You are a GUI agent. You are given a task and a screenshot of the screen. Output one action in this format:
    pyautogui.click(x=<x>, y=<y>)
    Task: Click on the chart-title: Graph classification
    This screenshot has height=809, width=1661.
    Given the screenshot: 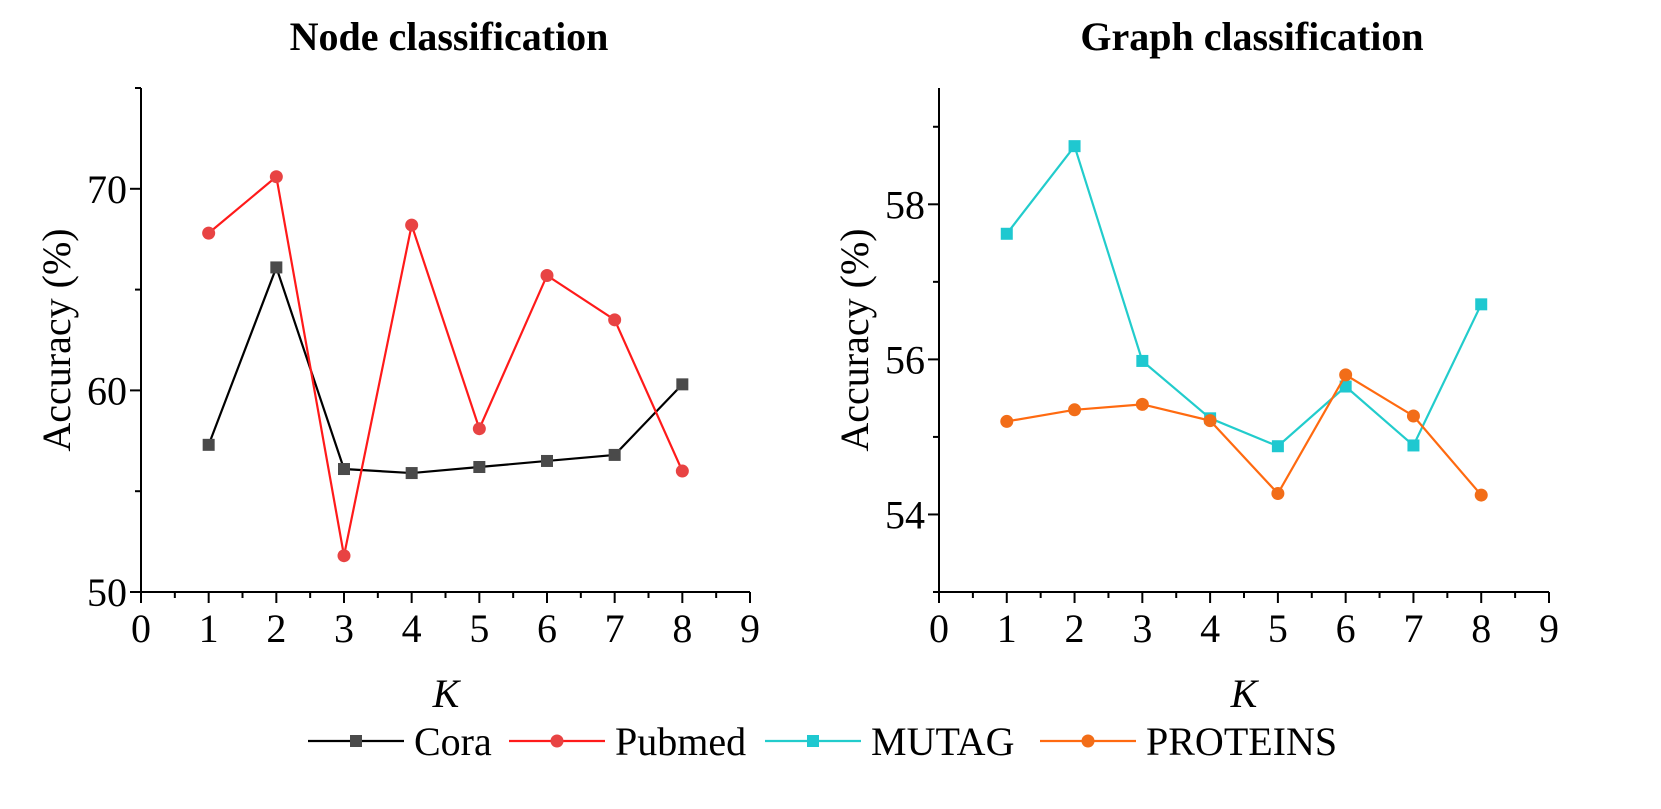 What is the action you would take?
    pyautogui.click(x=1251, y=36)
    